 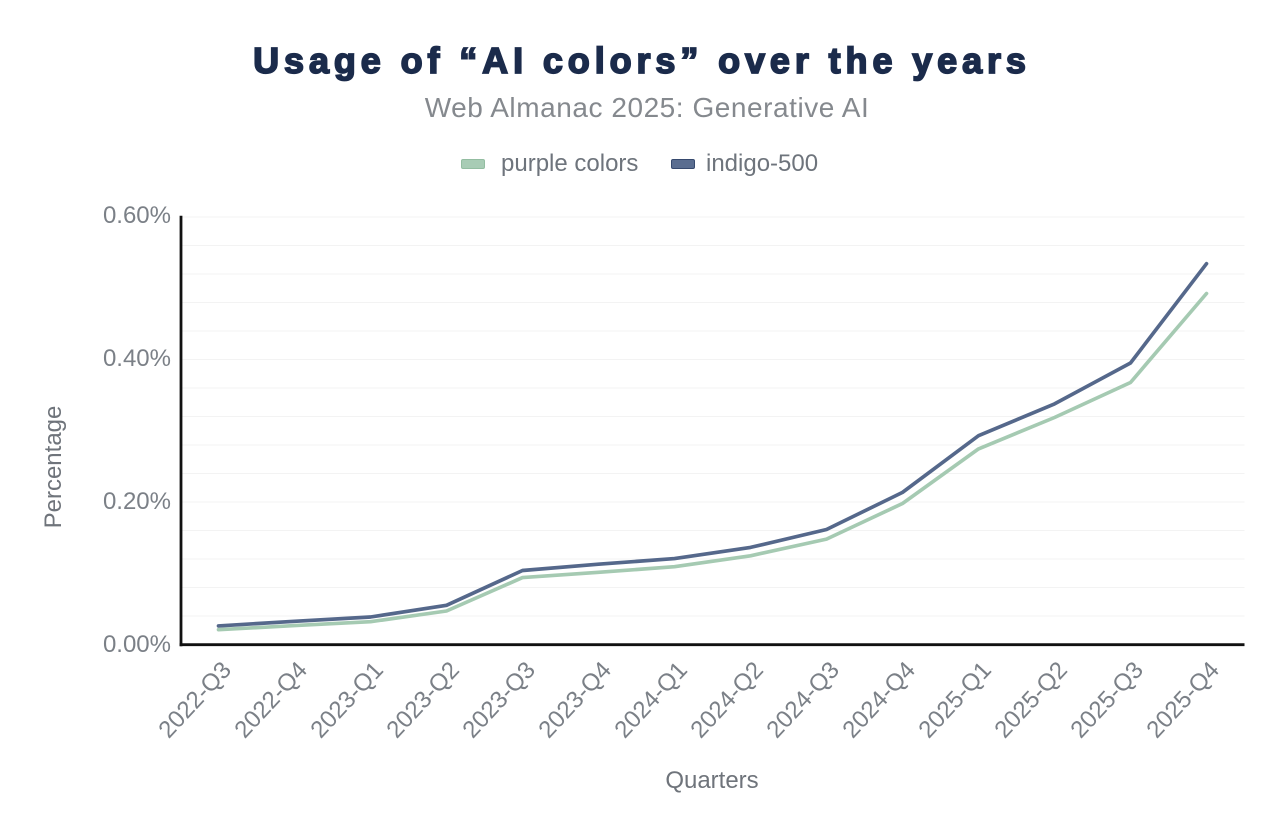 What do you see at coordinates (1182, 700) in the screenshot?
I see `svg-text: 2025-Q4` at bounding box center [1182, 700].